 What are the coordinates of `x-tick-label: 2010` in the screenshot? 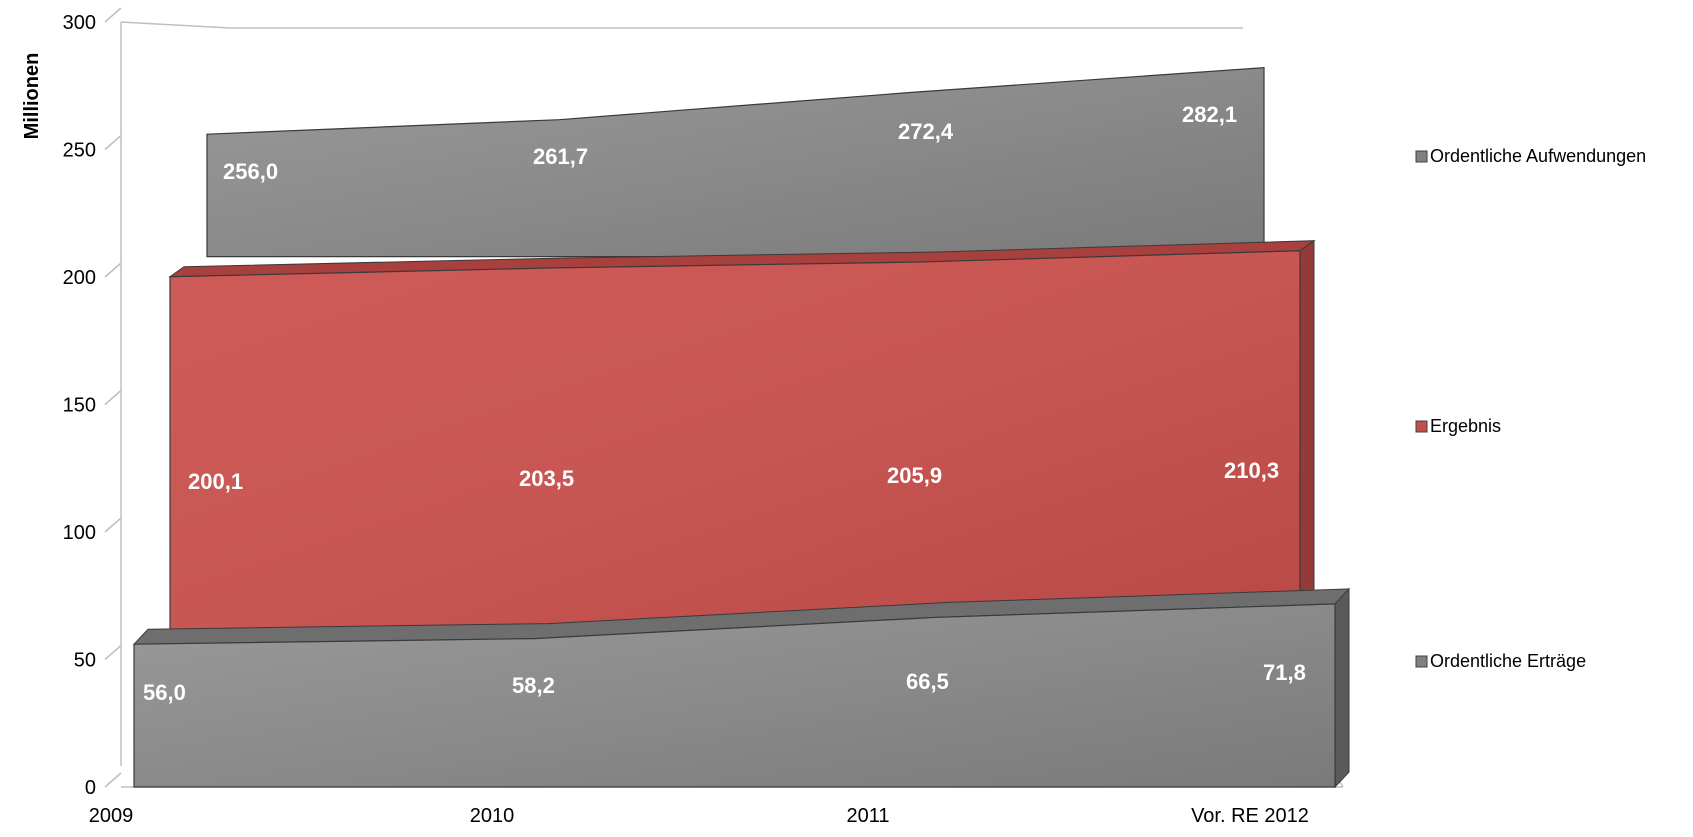 It's located at (492, 816).